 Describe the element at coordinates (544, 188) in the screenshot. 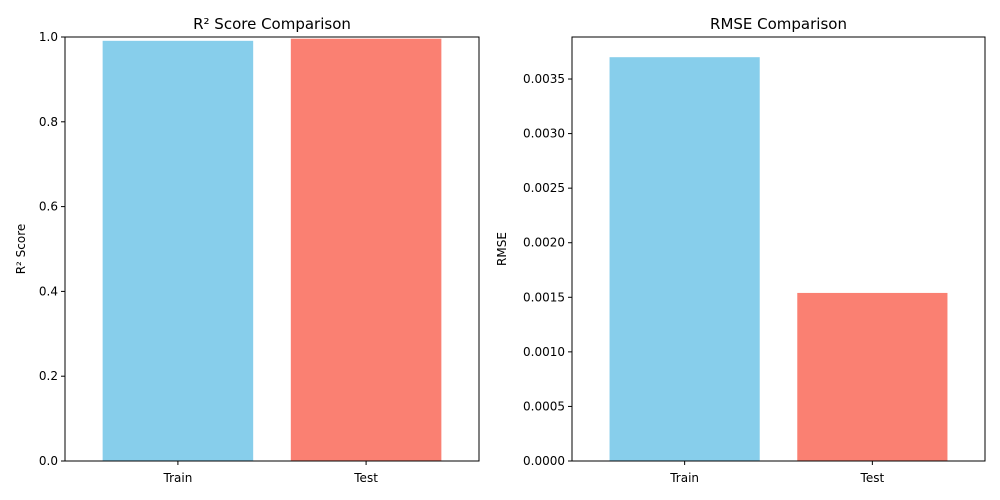

I see `y-tick-label: 0.0025` at that location.